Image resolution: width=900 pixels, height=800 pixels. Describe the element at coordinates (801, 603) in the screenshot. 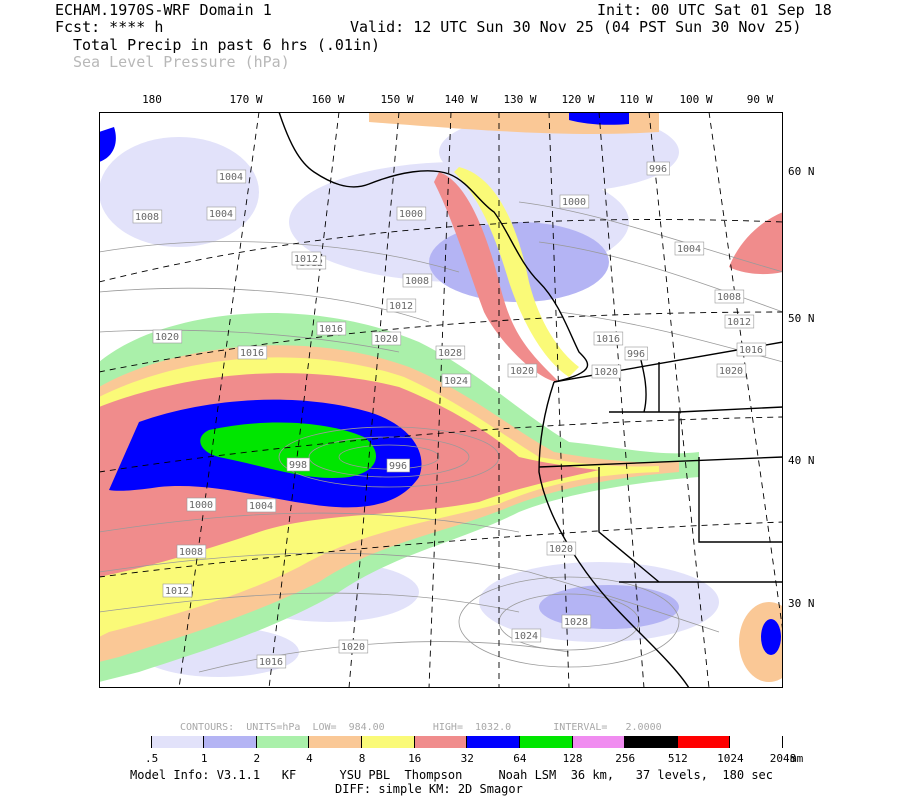

I see `lat-label: 30 N` at that location.